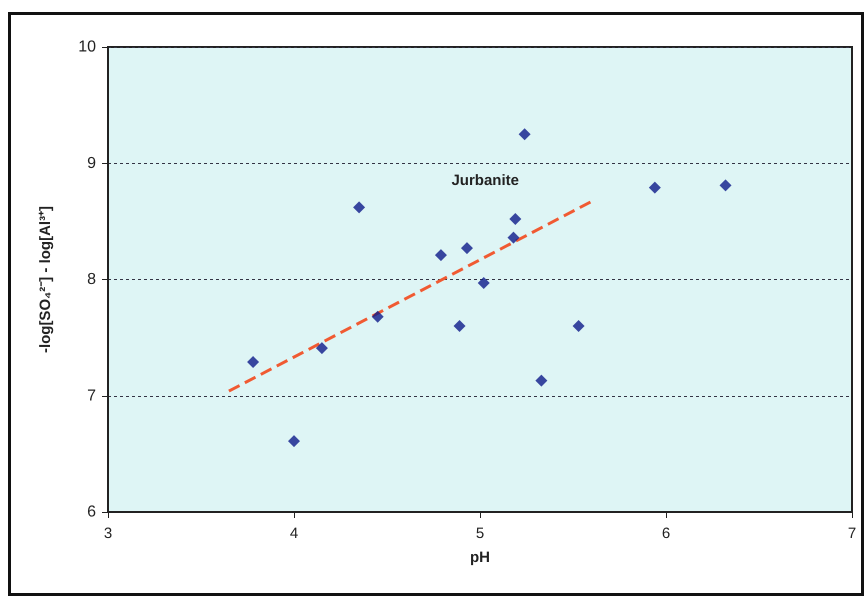 The image size is (867, 604). Describe the element at coordinates (91, 512) in the screenshot. I see `y-tick-label: 6` at that location.